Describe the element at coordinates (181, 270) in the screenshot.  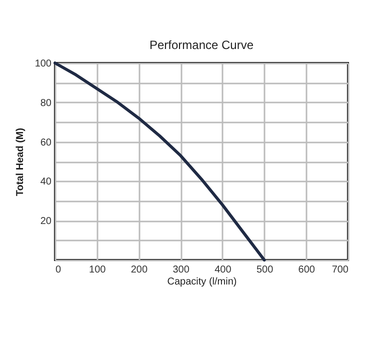
I see `x-tick-label: 300` at that location.